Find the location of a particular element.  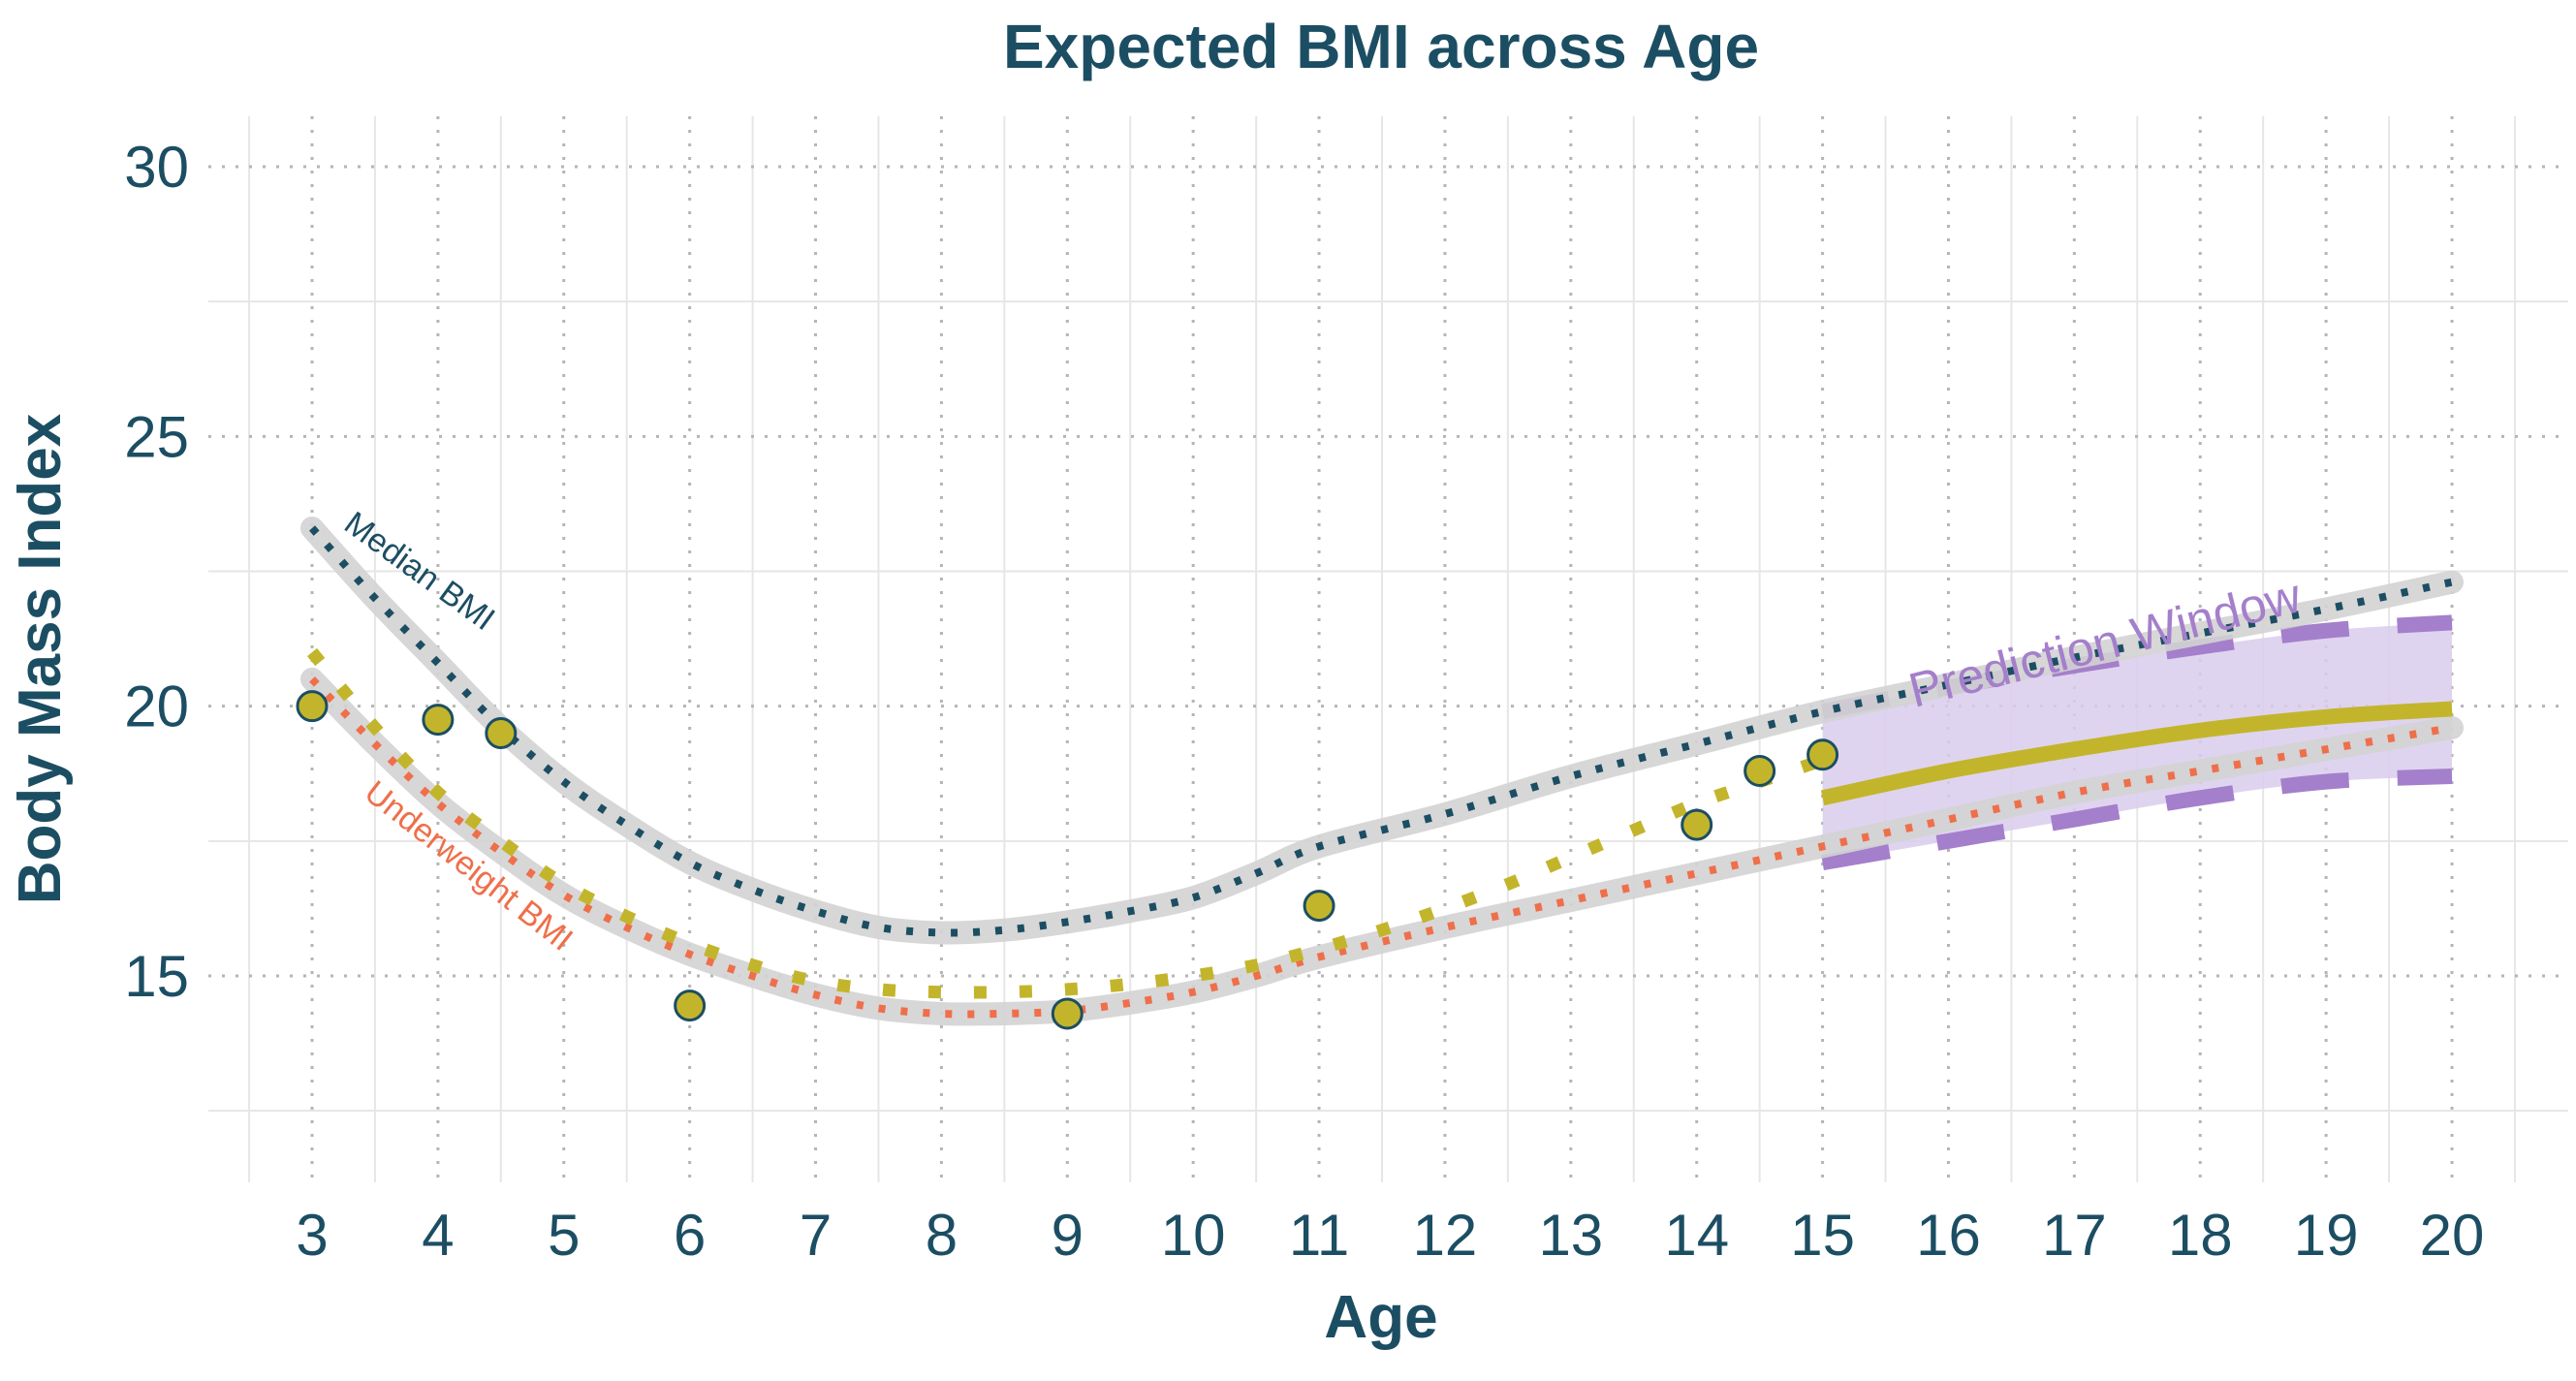

x-tick-label: 17 is located at coordinates (2074, 1235).